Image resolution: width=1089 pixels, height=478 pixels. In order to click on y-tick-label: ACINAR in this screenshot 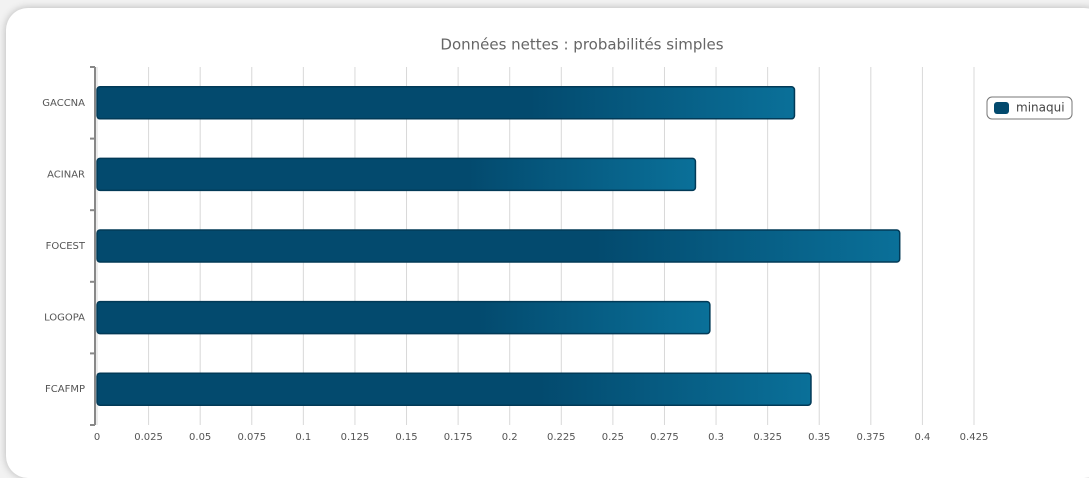, I will do `click(66, 174)`.